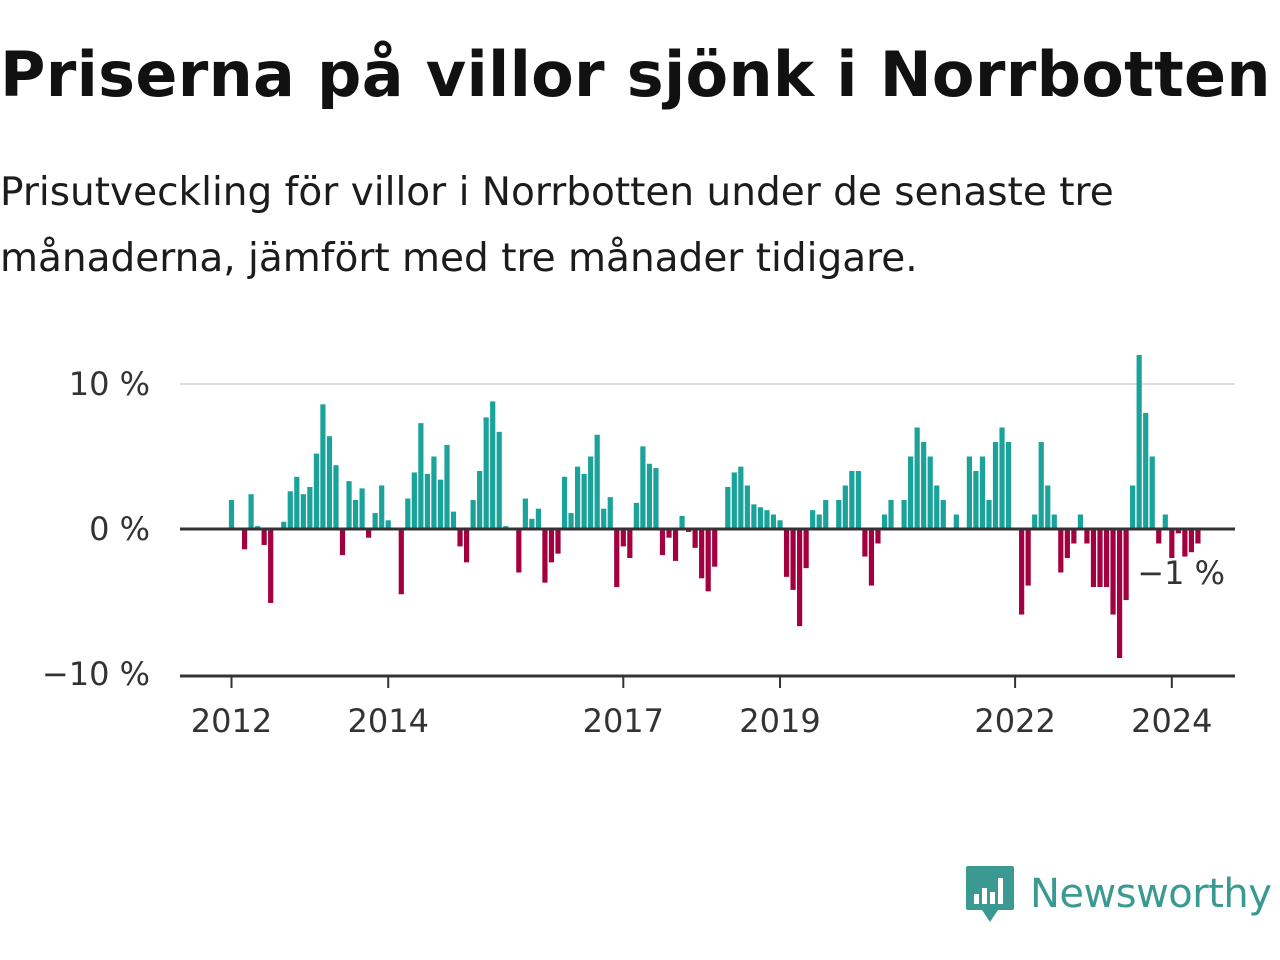  I want to click on x-tick-label: 2019, so click(779, 721).